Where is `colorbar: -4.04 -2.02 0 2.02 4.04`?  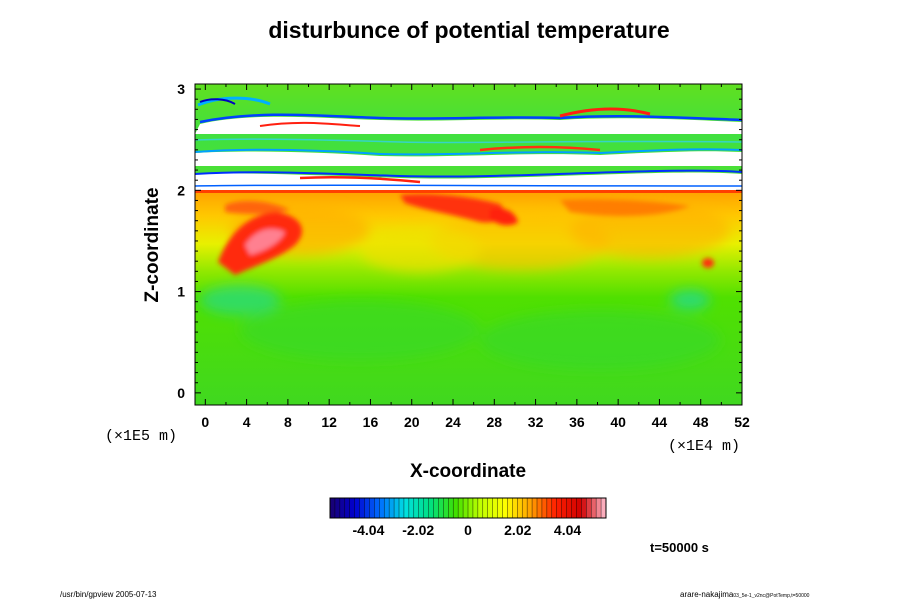 colorbar: -4.04 -2.02 0 2.02 4.04 is located at coordinates (468, 517).